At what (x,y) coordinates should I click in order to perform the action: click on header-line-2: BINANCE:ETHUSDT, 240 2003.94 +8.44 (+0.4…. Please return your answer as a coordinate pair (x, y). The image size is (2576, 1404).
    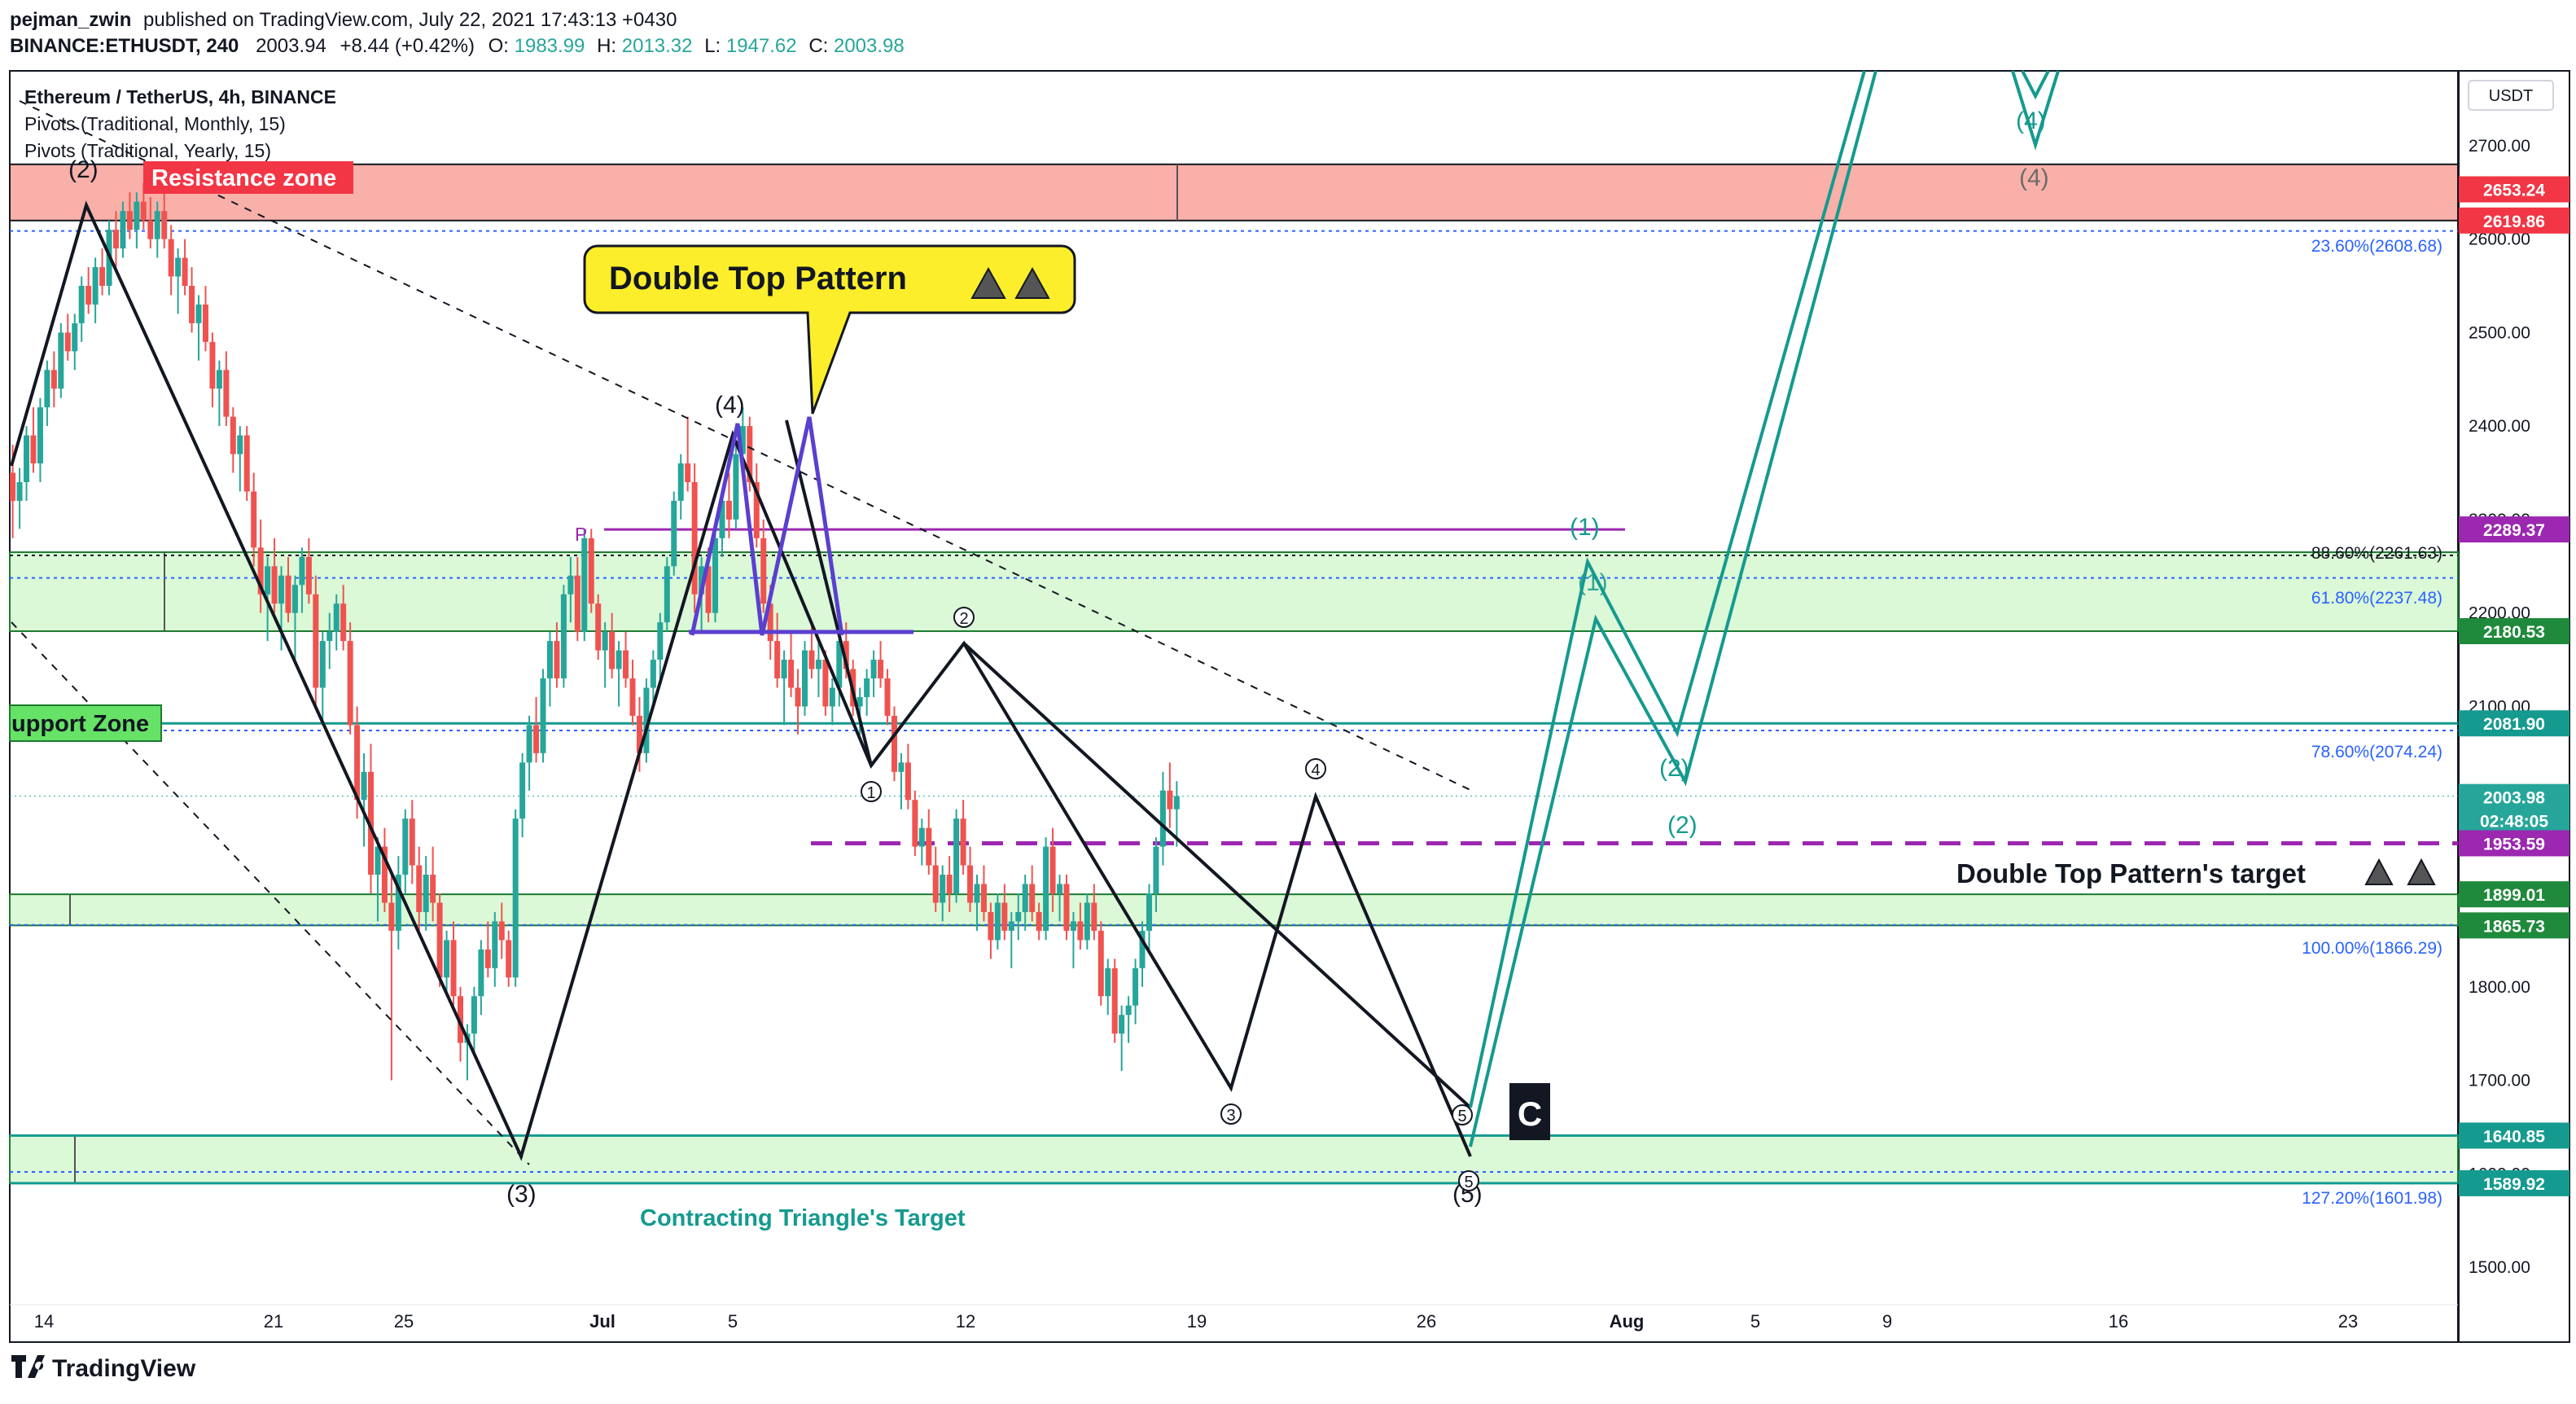
    Looking at the image, I should click on (457, 46).